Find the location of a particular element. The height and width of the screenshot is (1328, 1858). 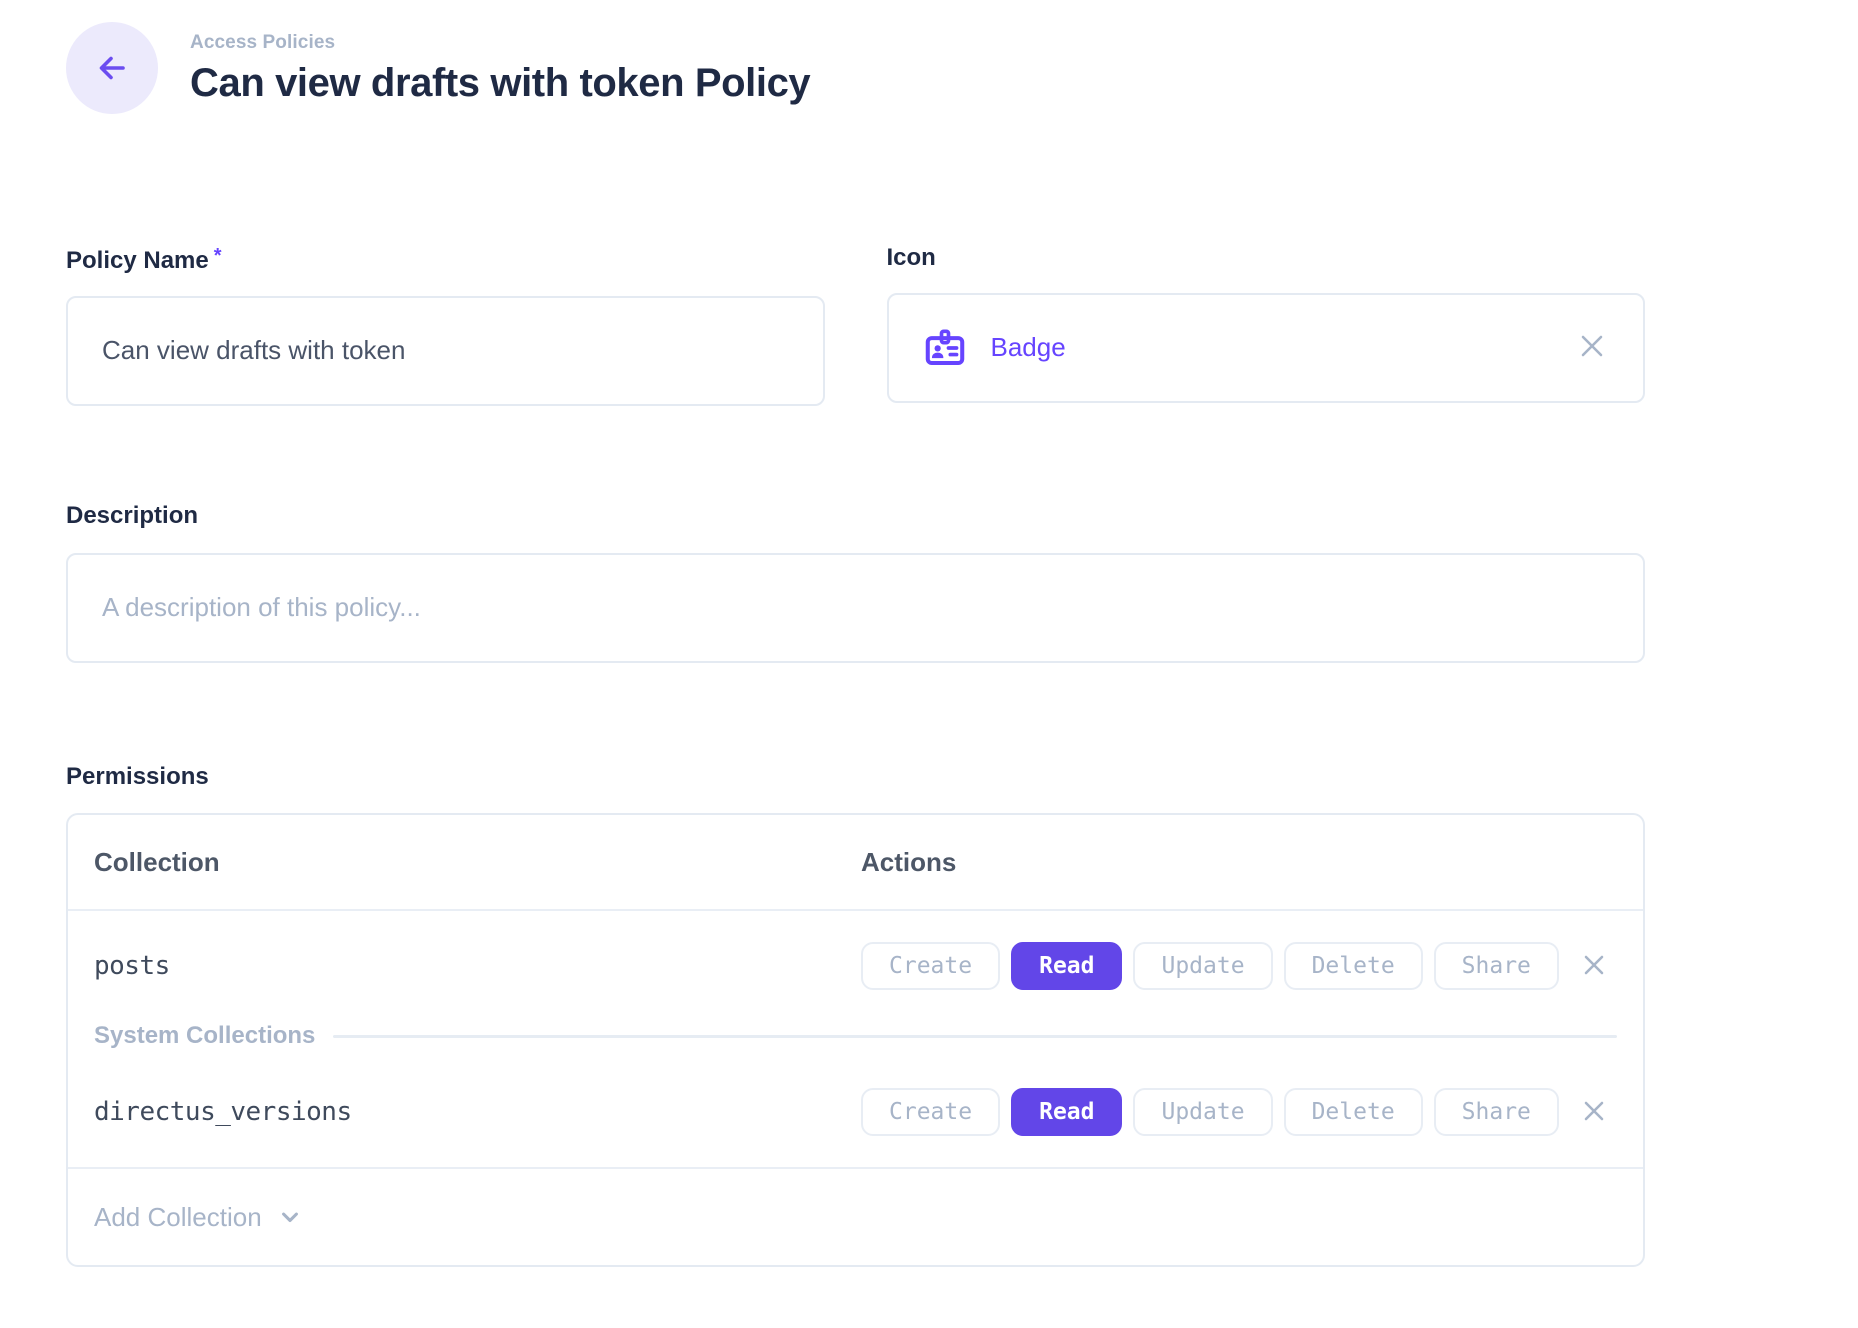

icon-field-group: Icon Badge is located at coordinates (1265, 325).